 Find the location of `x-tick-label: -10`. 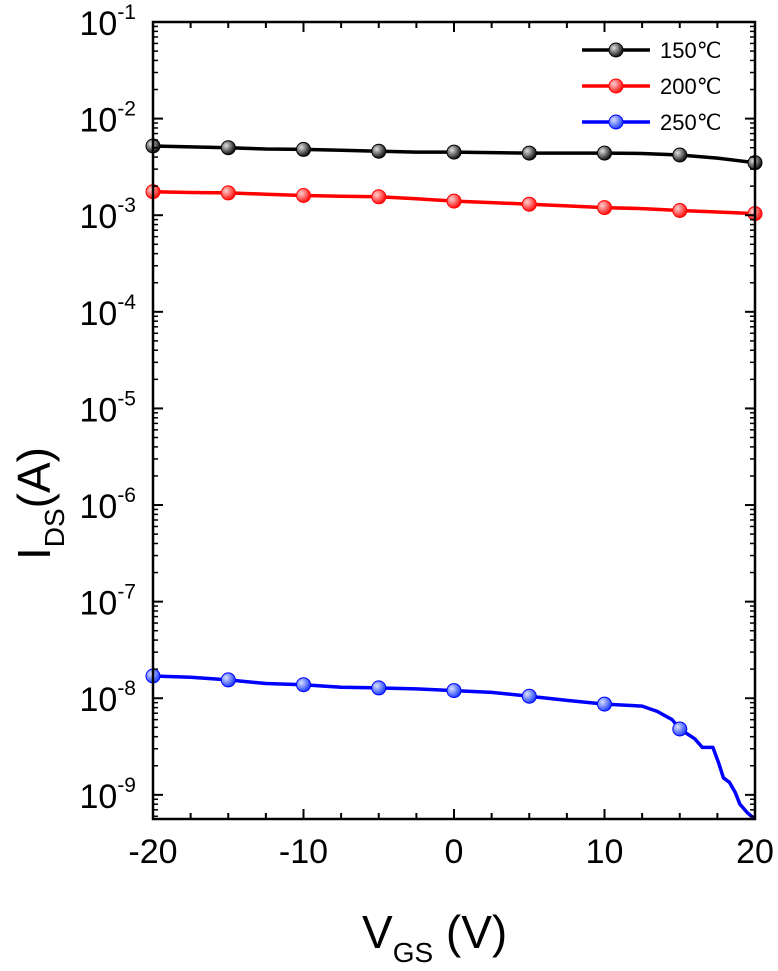

x-tick-label: -10 is located at coordinates (303, 852).